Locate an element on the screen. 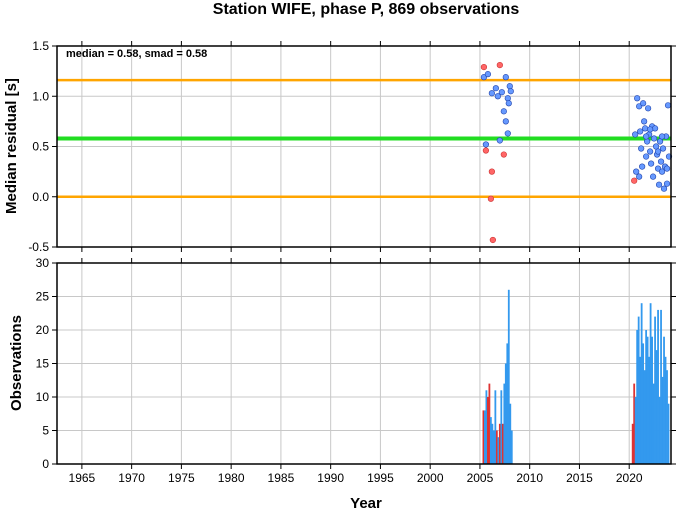 This screenshot has width=678, height=511. x-tick-label: 1980 is located at coordinates (231, 478).